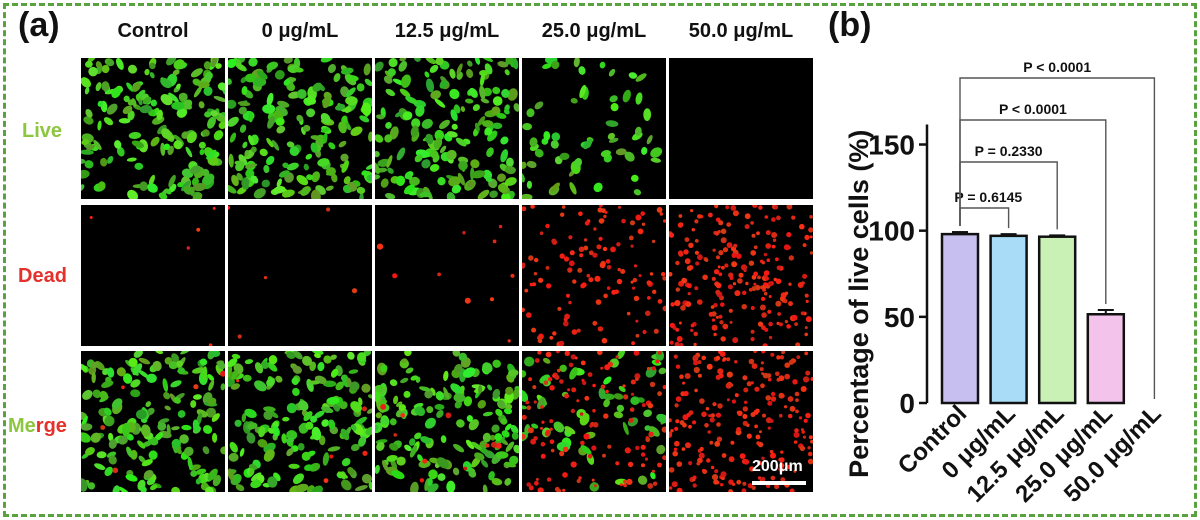 This screenshot has width=1200, height=520. Describe the element at coordinates (907, 403) in the screenshot. I see `y-tick-label: 0` at that location.